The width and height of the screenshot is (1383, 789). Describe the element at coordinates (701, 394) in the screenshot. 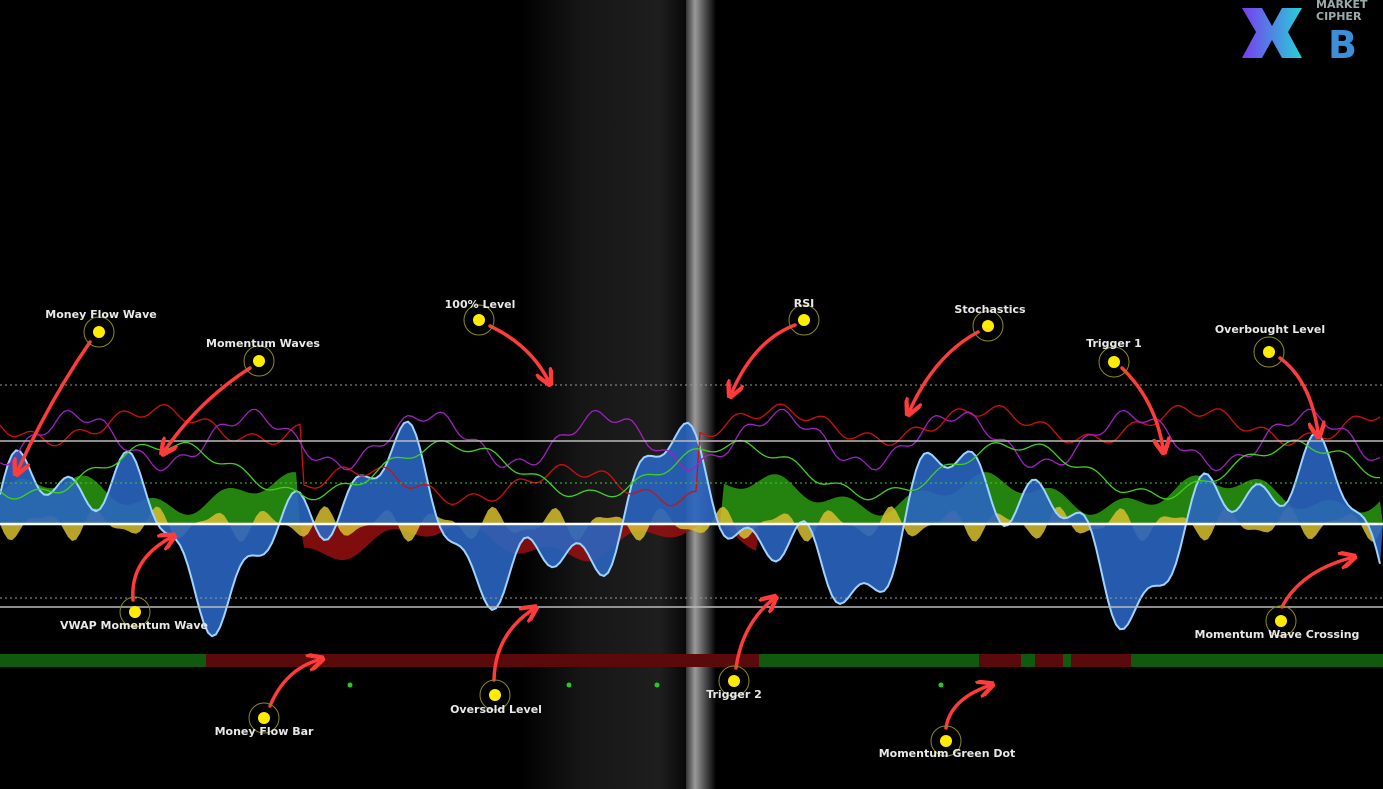

I see `light-stripe` at that location.